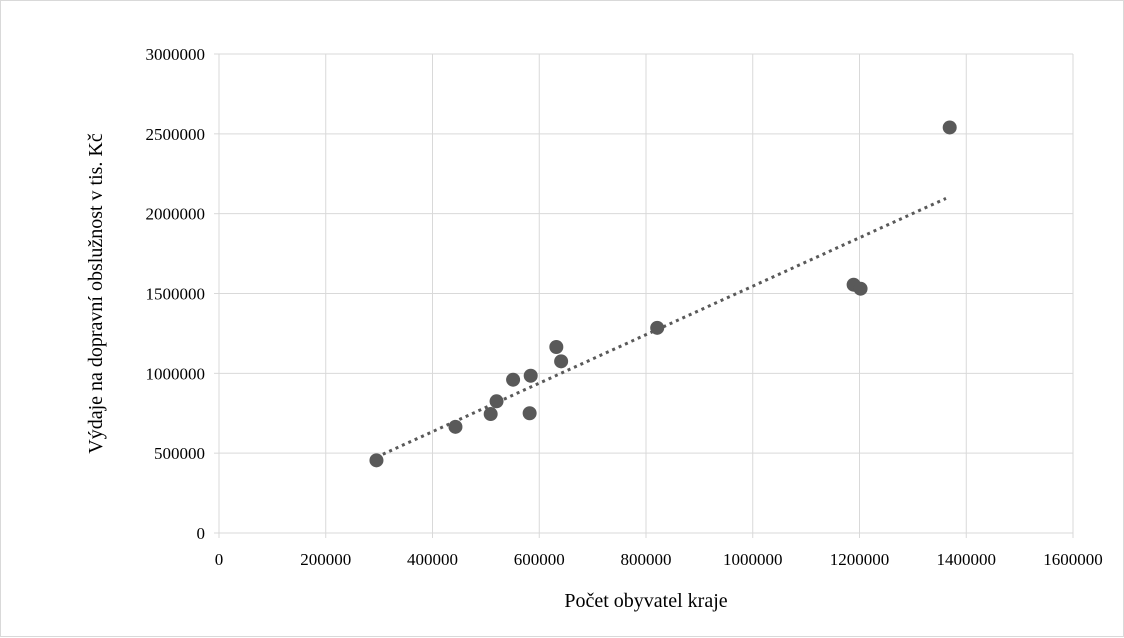 The width and height of the screenshot is (1124, 638). I want to click on y-tick-label: 2500000, so click(176, 134).